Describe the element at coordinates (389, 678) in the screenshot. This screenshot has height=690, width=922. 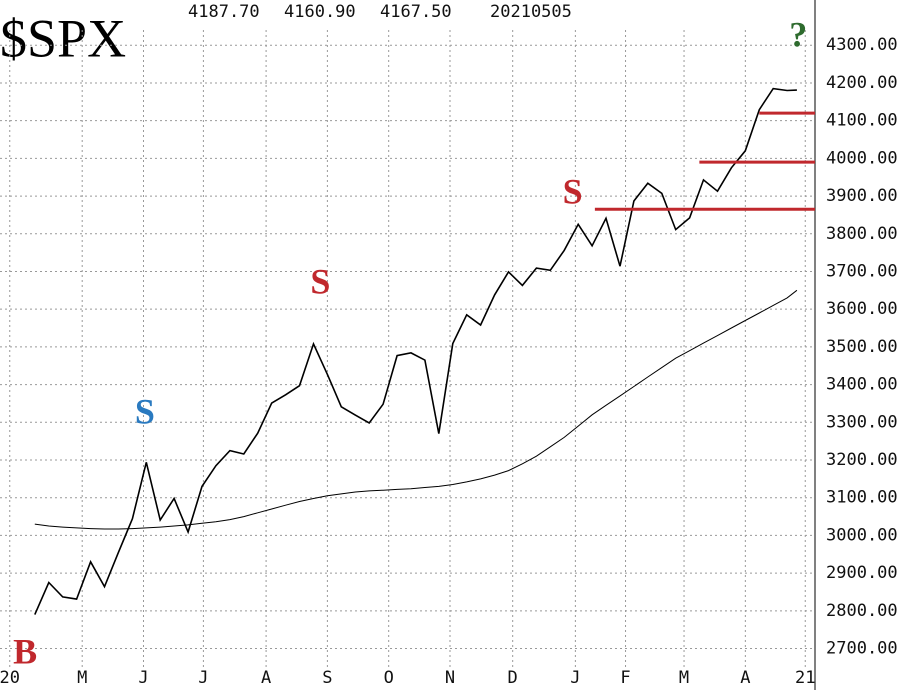
I see `x-tick-label: O` at that location.